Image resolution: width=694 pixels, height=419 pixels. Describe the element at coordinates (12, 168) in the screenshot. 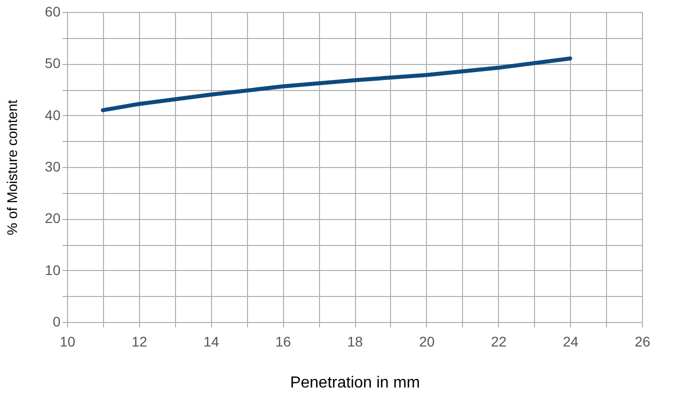

I see `y-axis-title: % of Moisture content` at that location.